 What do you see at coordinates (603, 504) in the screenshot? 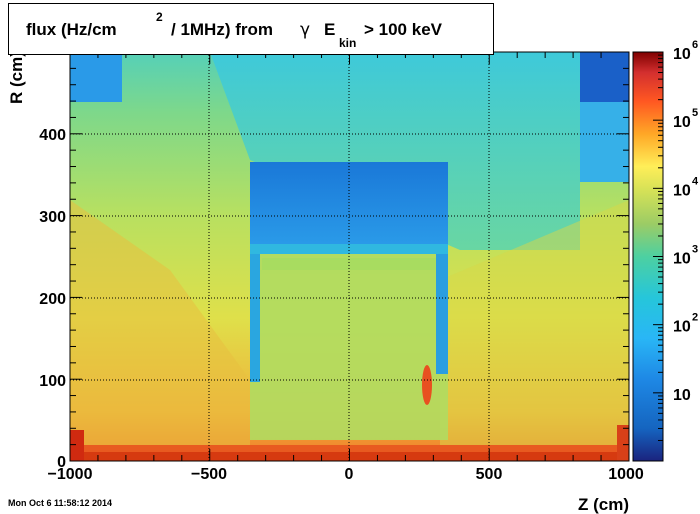
I see `x-axis-title: Z (cm)` at bounding box center [603, 504].